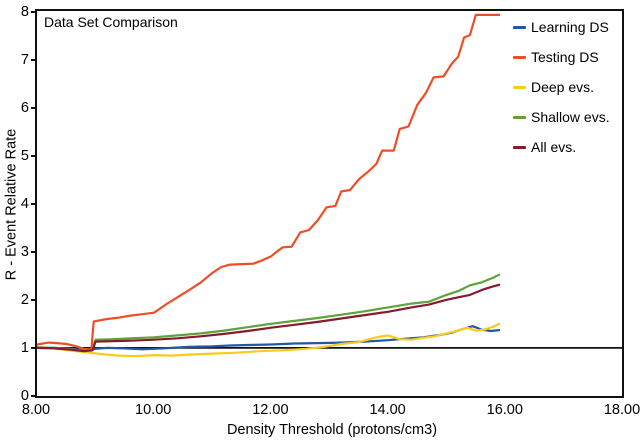  I want to click on legend-label: Testing DS, so click(565, 57).